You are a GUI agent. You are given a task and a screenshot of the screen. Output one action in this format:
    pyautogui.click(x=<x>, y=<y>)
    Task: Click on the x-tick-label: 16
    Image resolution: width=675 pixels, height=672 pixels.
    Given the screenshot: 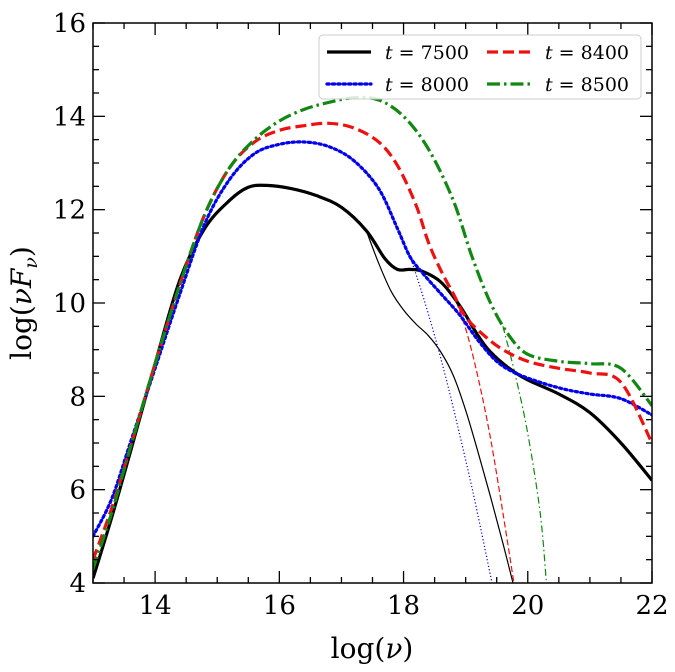 What is the action you would take?
    pyautogui.click(x=279, y=606)
    